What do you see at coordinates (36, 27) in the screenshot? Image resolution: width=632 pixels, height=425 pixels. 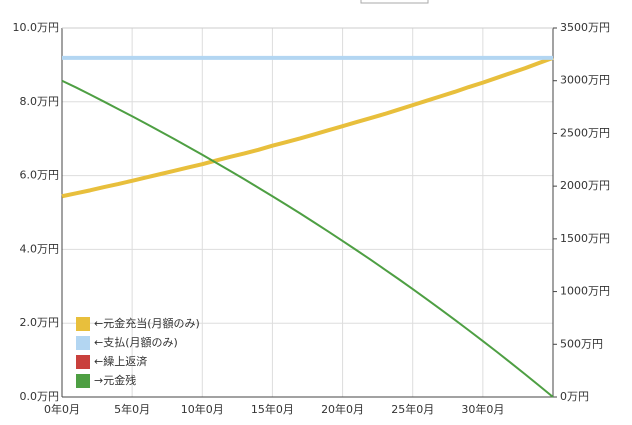 I see `y-tick-label: 10.0万円` at bounding box center [36, 27].